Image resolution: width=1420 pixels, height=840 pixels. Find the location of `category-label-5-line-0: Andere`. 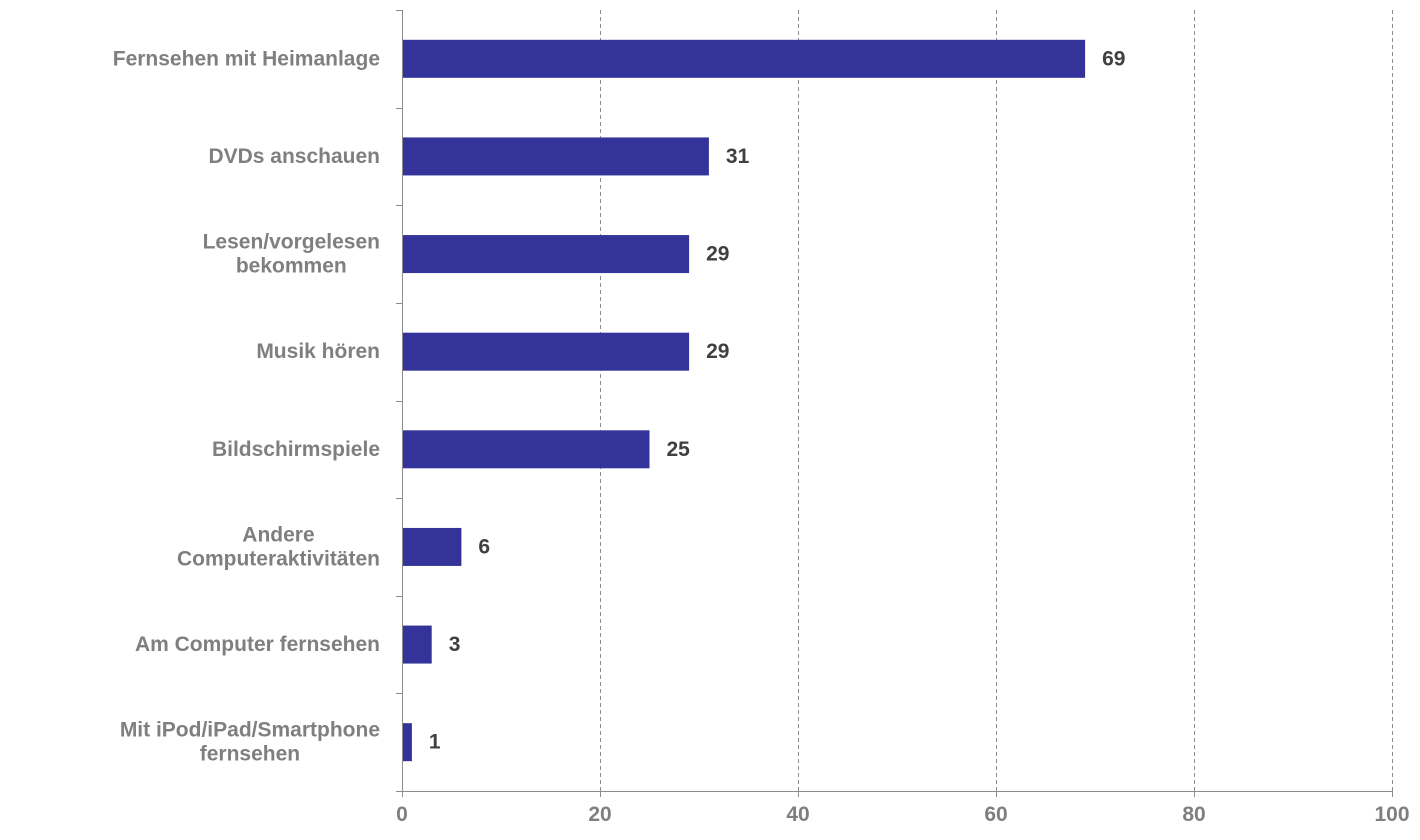

category-label-5-line-0: Andere is located at coordinates (278, 534).